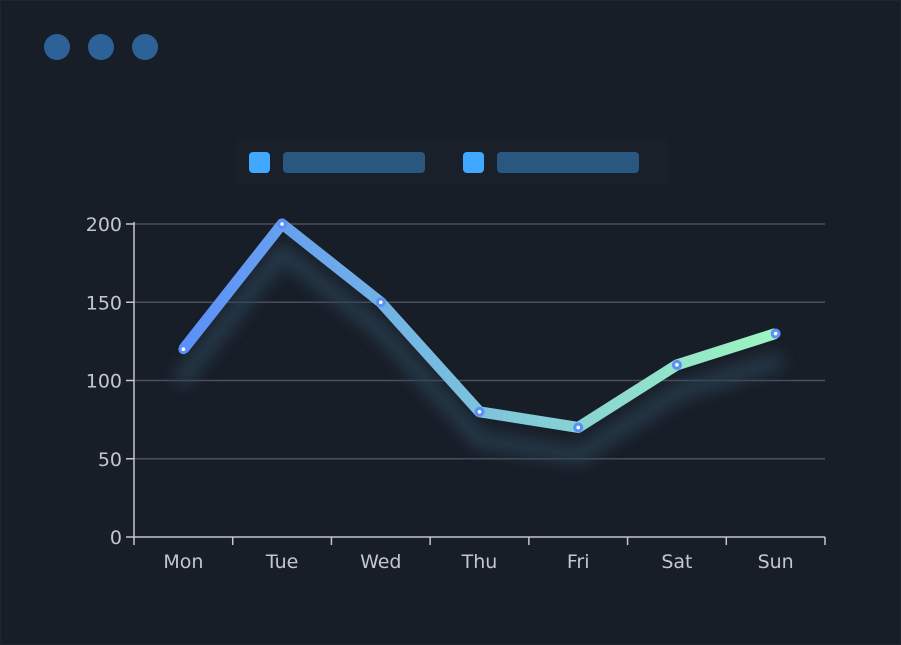  What do you see at coordinates (380, 562) in the screenshot?
I see `x-tick-label: Wed` at bounding box center [380, 562].